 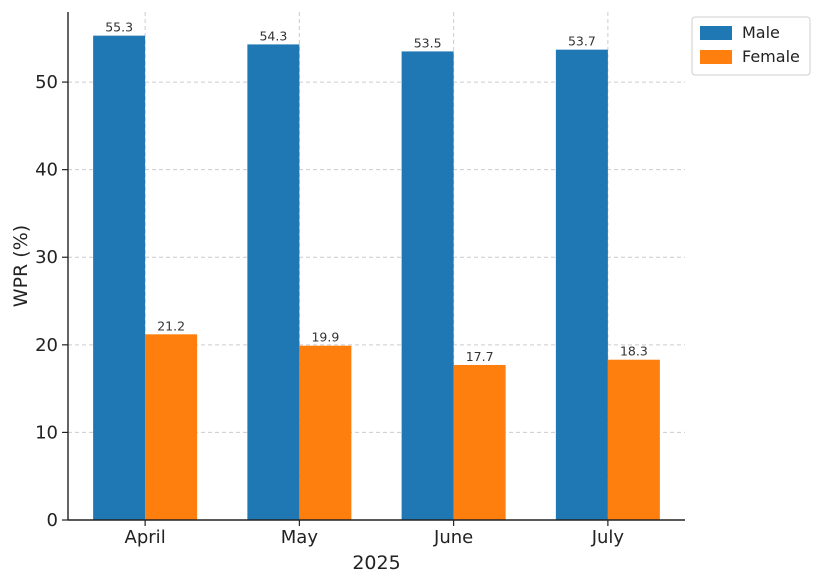 What do you see at coordinates (51, 301) in the screenshot?
I see `y-axis-ticks: 0 10 20 30 40 50` at bounding box center [51, 301].